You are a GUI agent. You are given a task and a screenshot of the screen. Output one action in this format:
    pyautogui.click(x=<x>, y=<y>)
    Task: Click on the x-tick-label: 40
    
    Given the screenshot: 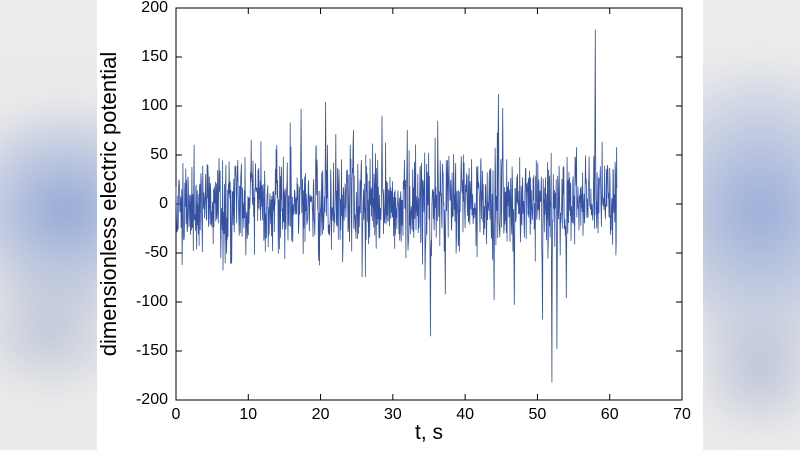 What is the action you would take?
    pyautogui.click(x=465, y=414)
    